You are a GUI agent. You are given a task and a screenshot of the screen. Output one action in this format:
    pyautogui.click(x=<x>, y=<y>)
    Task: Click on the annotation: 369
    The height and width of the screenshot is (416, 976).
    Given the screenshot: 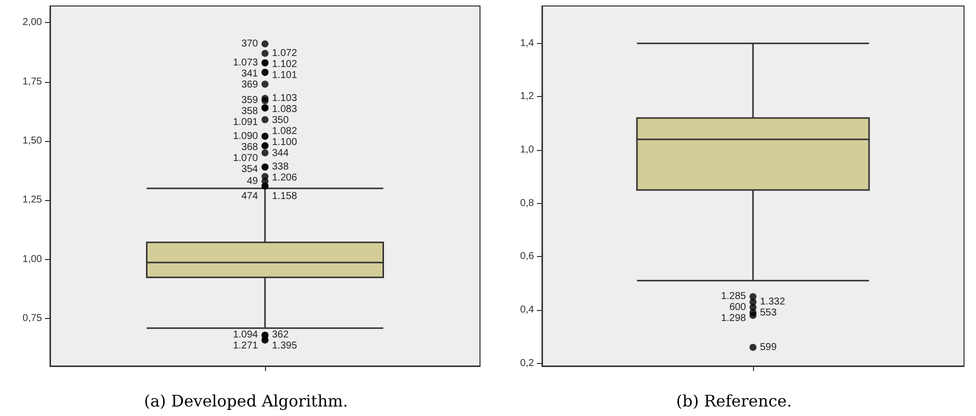 What is the action you would take?
    pyautogui.click(x=249, y=84)
    